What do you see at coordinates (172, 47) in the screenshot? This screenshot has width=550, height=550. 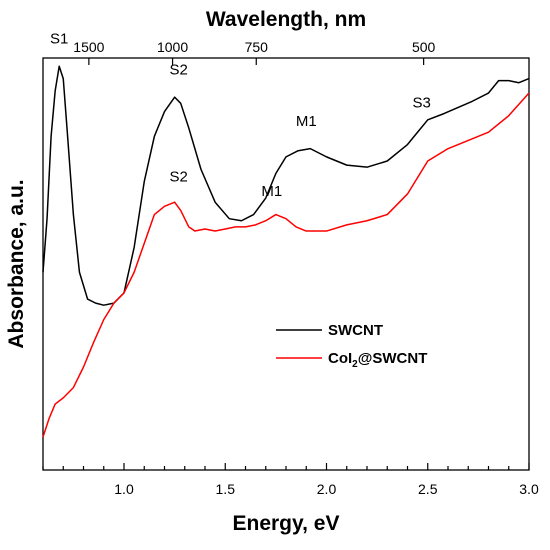 I see `top-tick-label: 1000` at bounding box center [172, 47].